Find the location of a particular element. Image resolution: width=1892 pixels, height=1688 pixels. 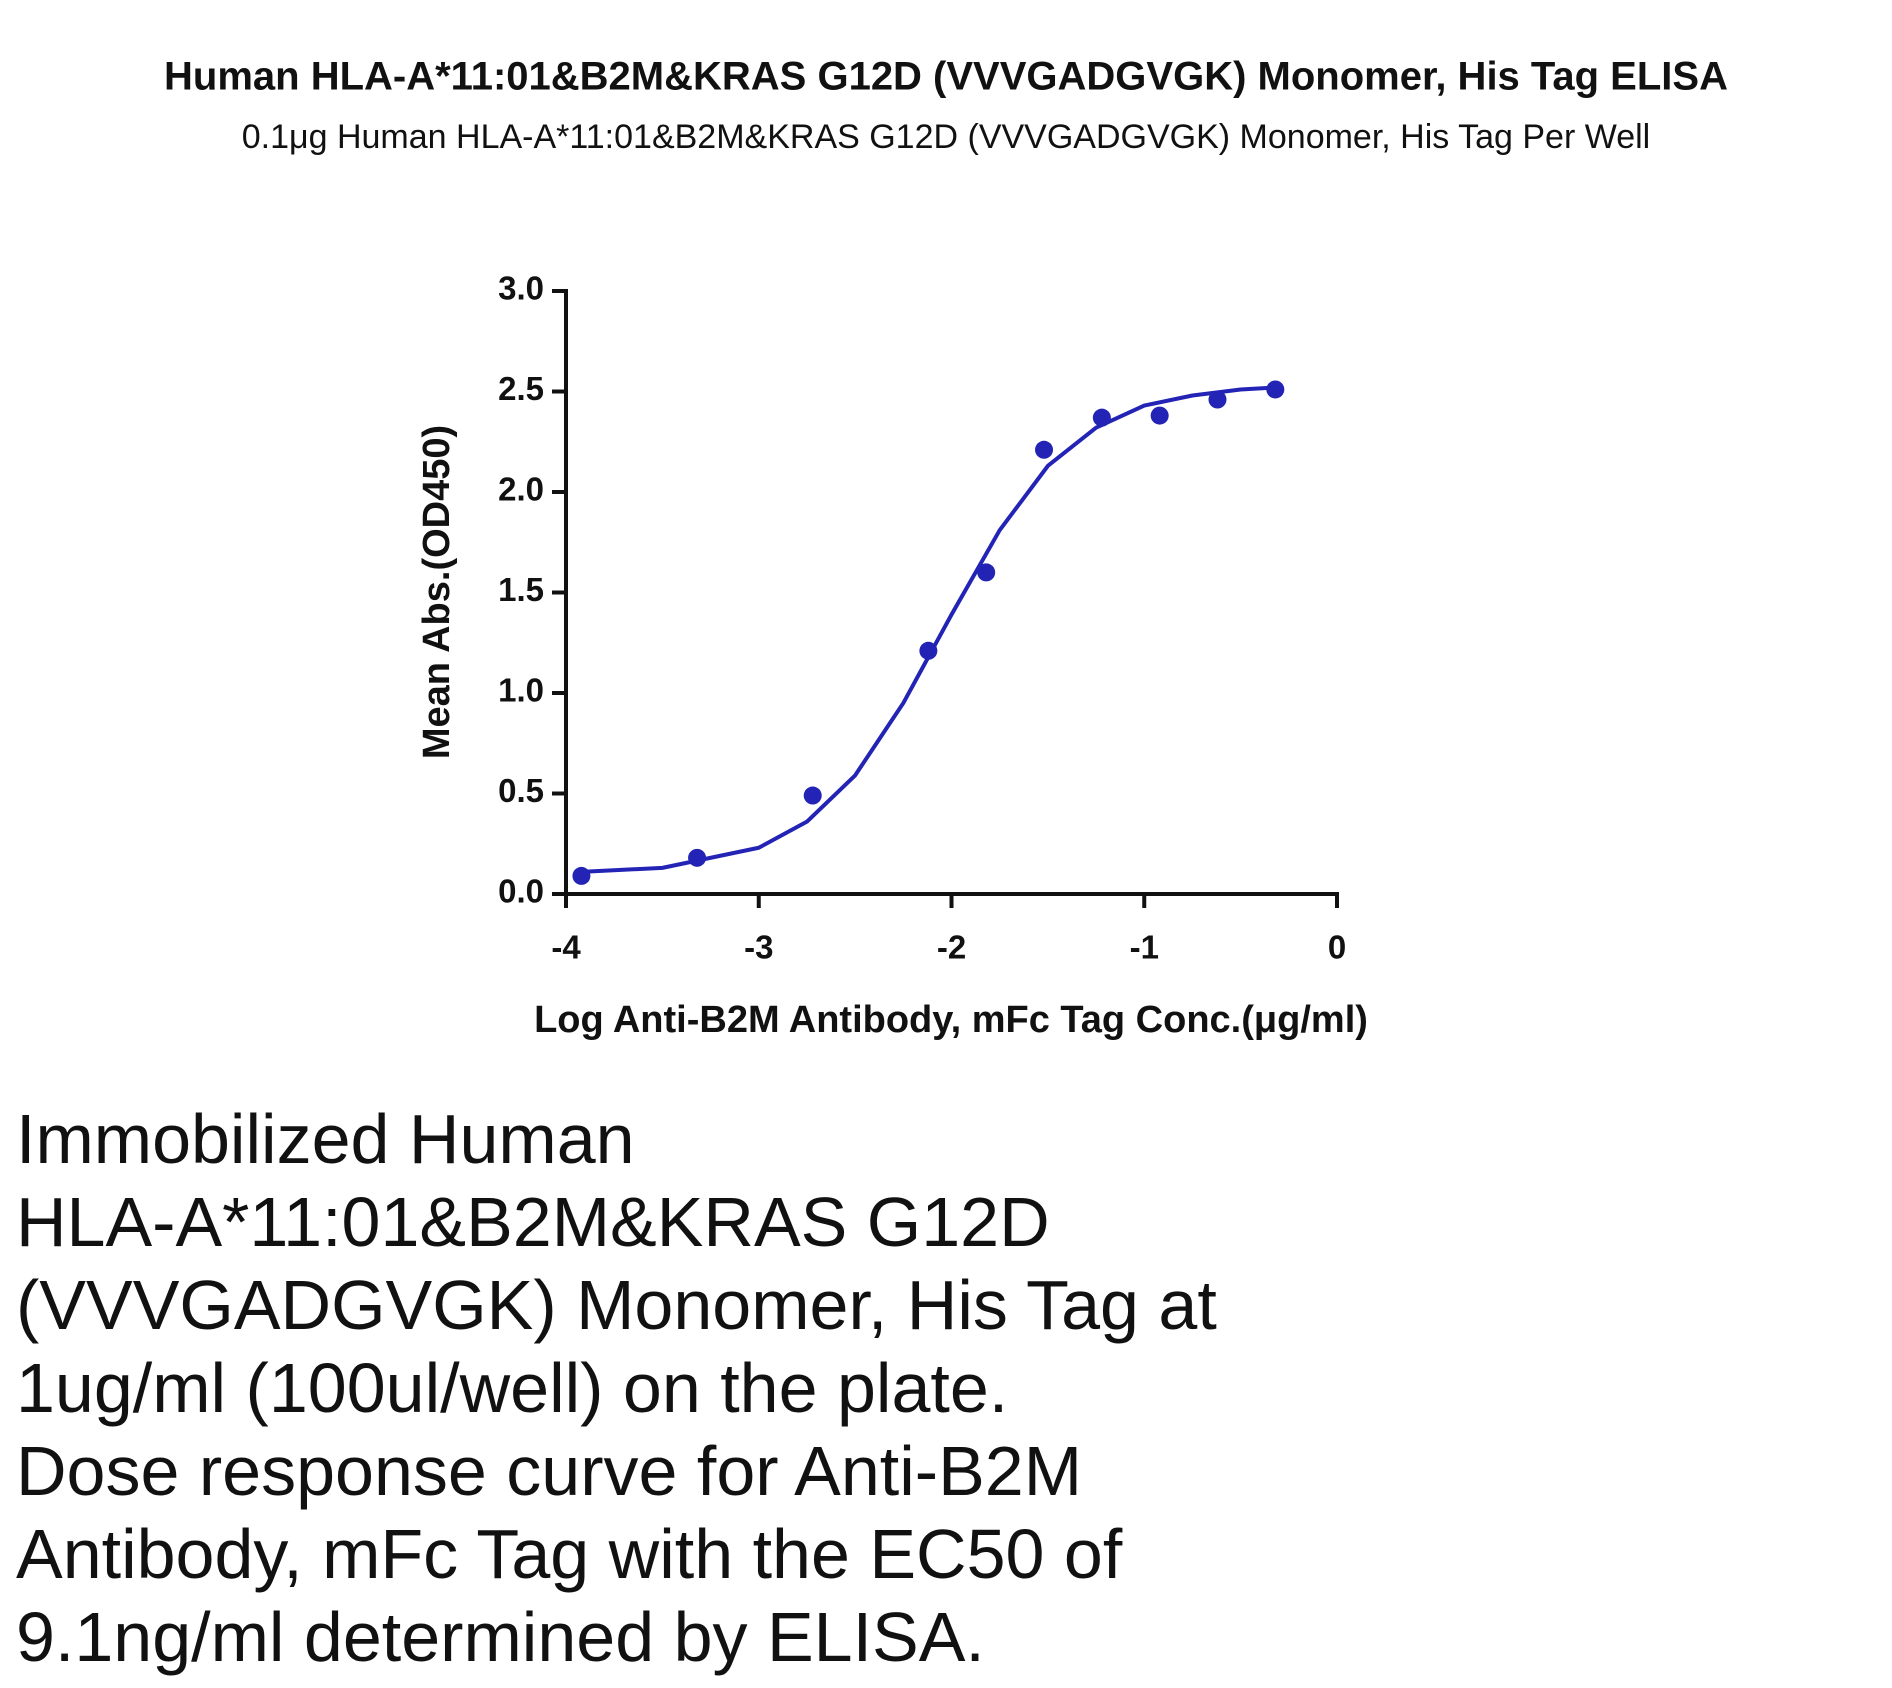

fit-curve is located at coordinates (928, 629).